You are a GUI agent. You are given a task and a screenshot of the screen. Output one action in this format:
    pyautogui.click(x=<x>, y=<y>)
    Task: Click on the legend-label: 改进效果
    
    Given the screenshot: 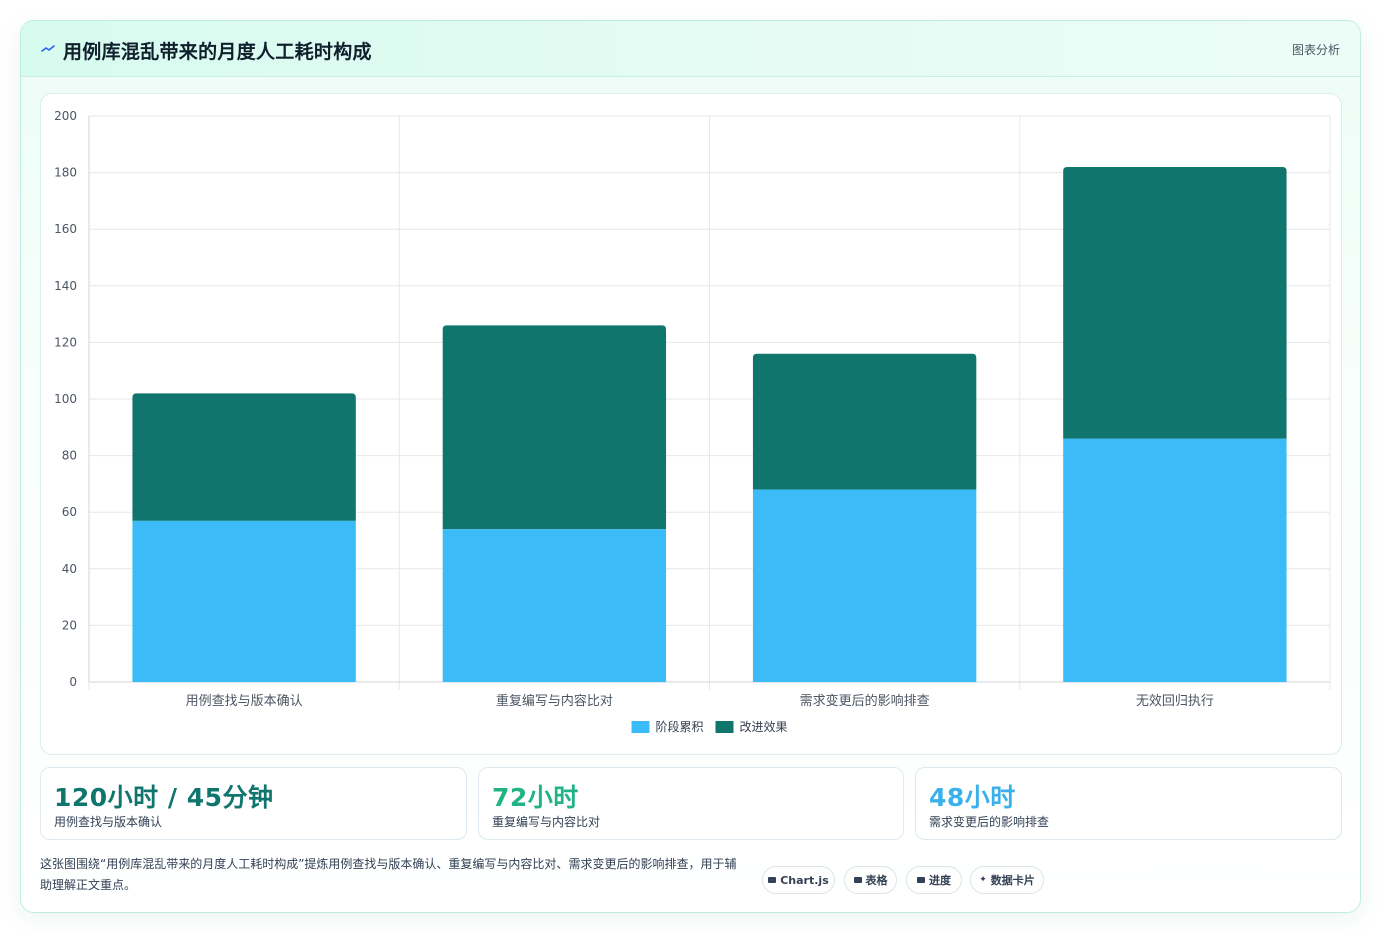 What is the action you would take?
    pyautogui.click(x=764, y=726)
    